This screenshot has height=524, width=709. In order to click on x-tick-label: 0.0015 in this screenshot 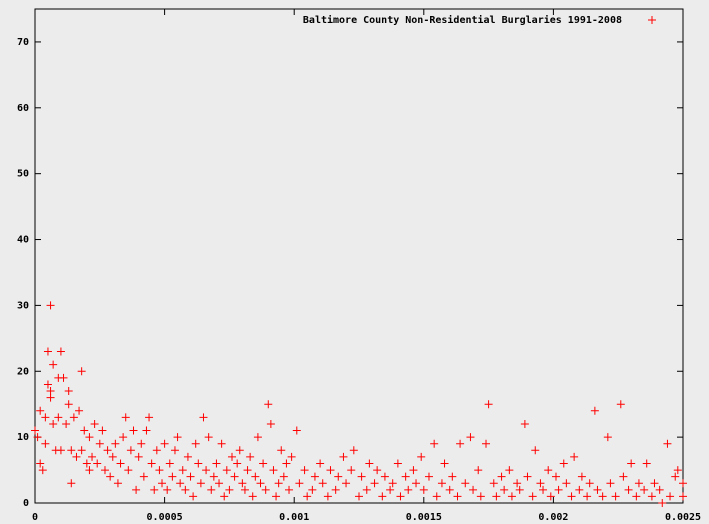, I will do `click(424, 517)`.